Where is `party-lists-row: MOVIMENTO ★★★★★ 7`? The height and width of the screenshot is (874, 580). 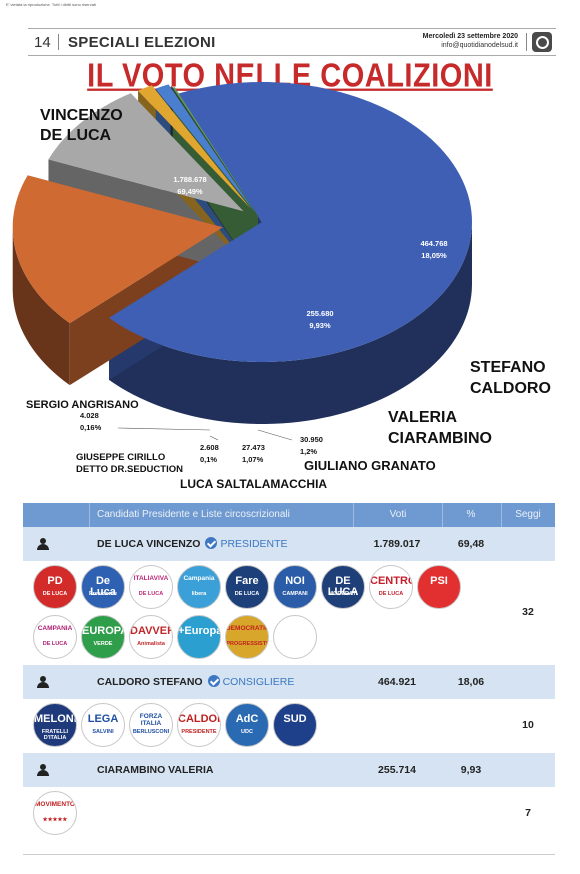
party-lists-row: MOVIMENTO ★★★★★ 7 is located at coordinates (289, 814).